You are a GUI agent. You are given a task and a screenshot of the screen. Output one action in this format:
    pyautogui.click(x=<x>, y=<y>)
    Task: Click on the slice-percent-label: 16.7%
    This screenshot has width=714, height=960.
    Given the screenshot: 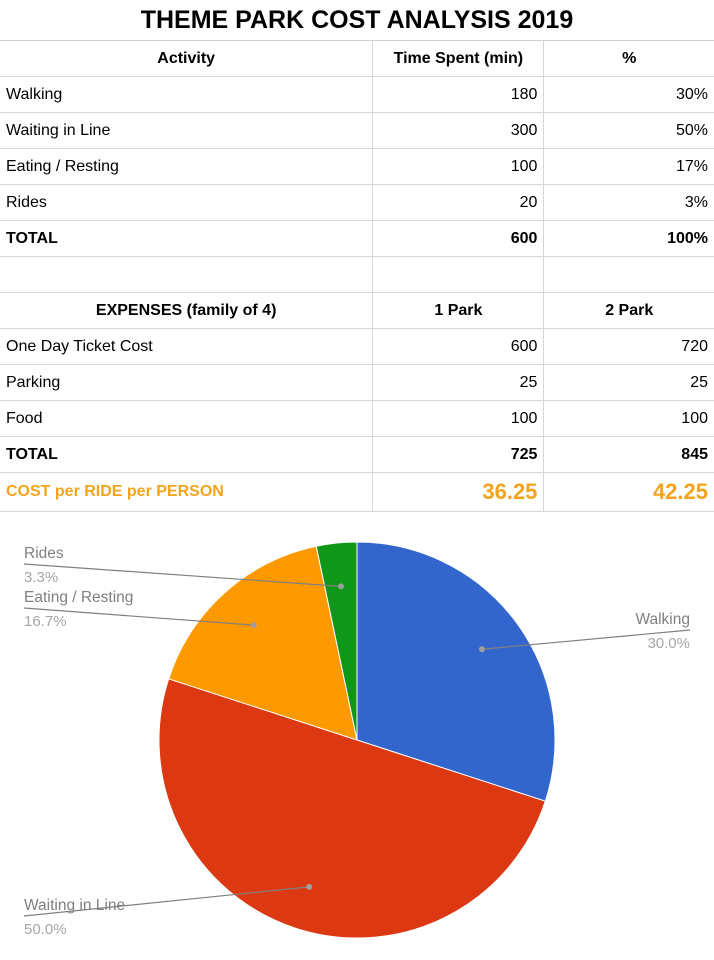 What is the action you would take?
    pyautogui.click(x=45, y=621)
    